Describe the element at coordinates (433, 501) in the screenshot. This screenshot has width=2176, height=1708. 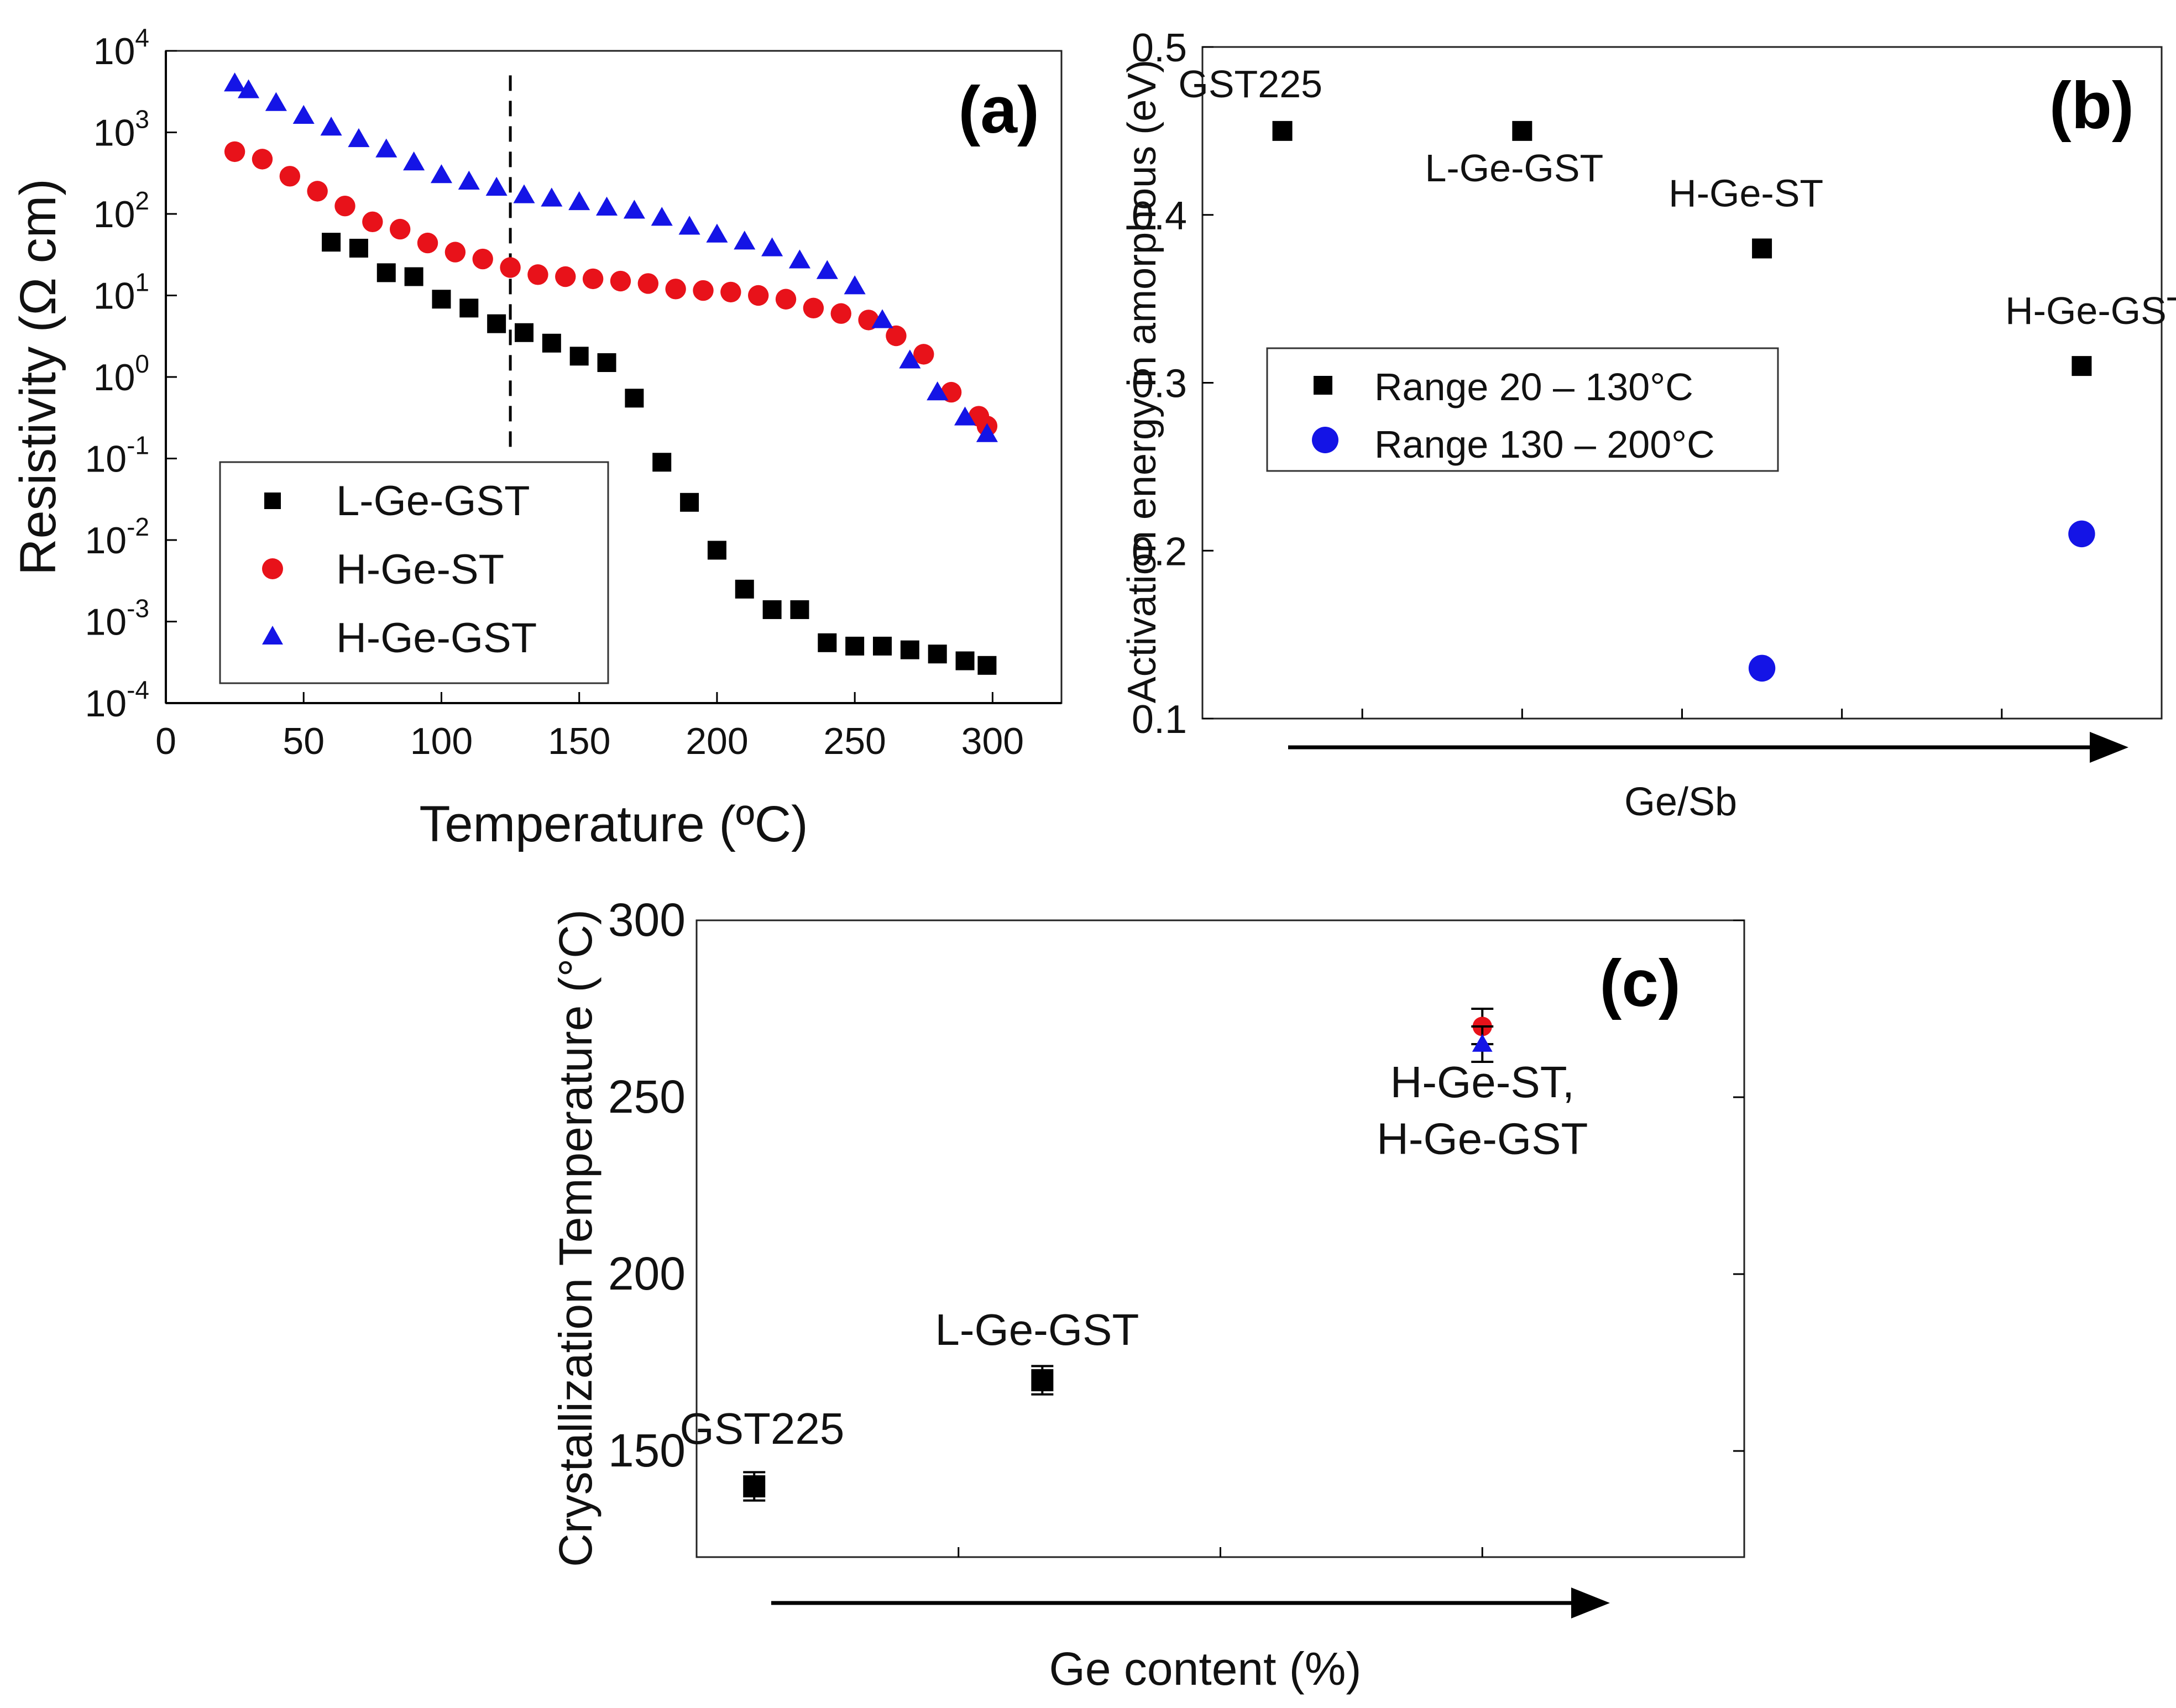
I see `legend-label-l-ge-gst: L-Ge-GST` at that location.